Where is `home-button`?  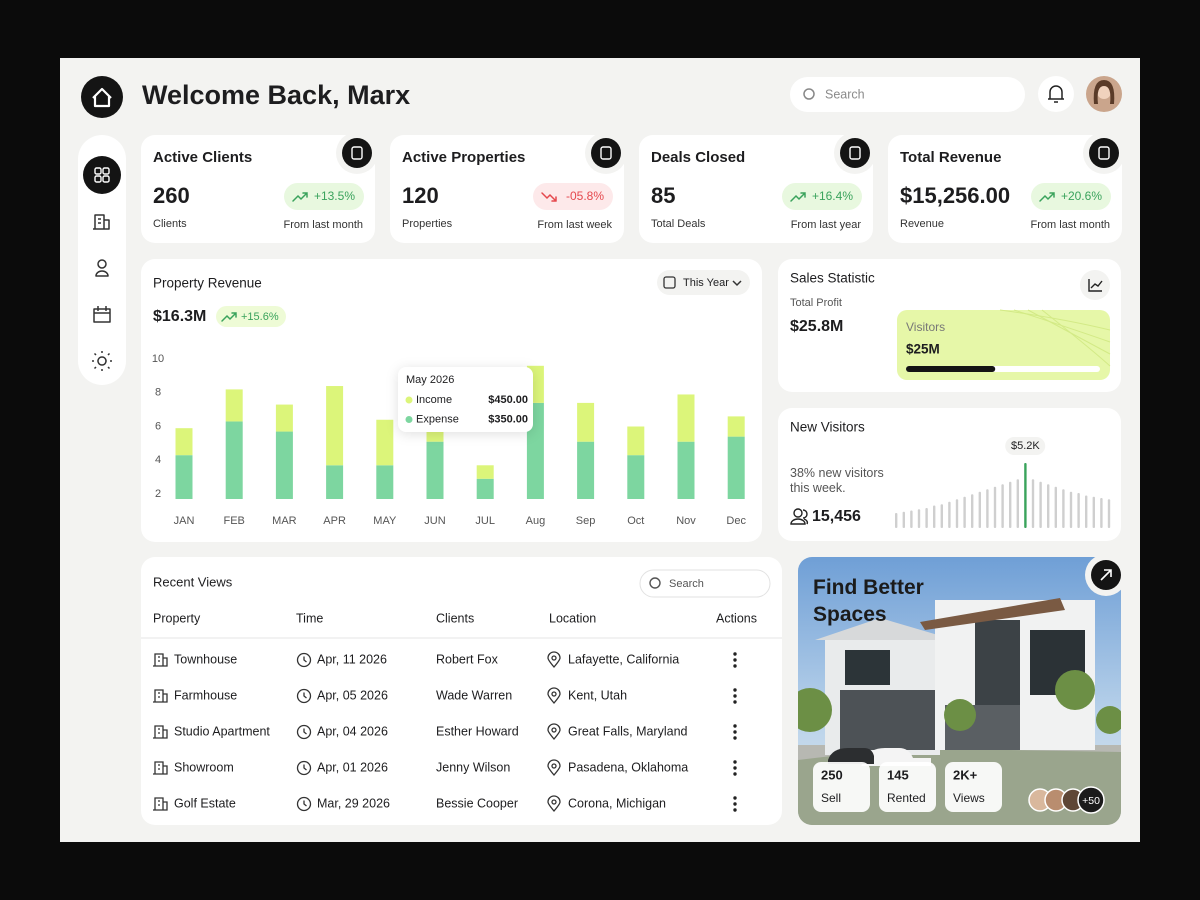 home-button is located at coordinates (102, 97).